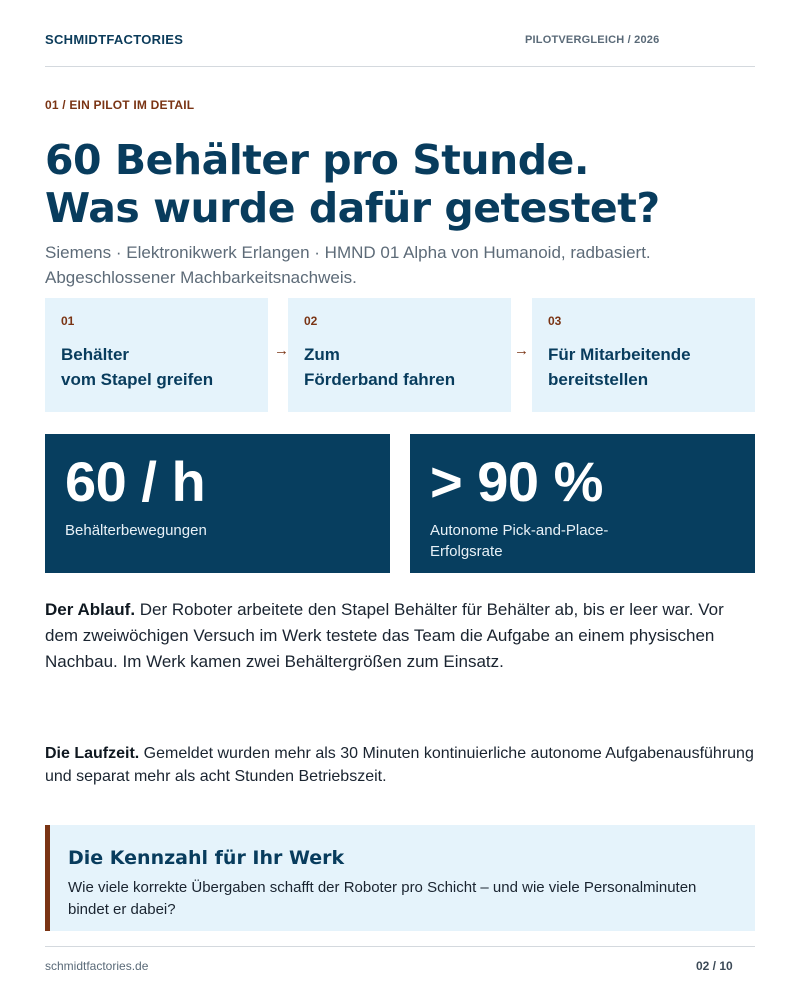  I want to click on step-label-line-2: Förderband fahren, so click(380, 379).